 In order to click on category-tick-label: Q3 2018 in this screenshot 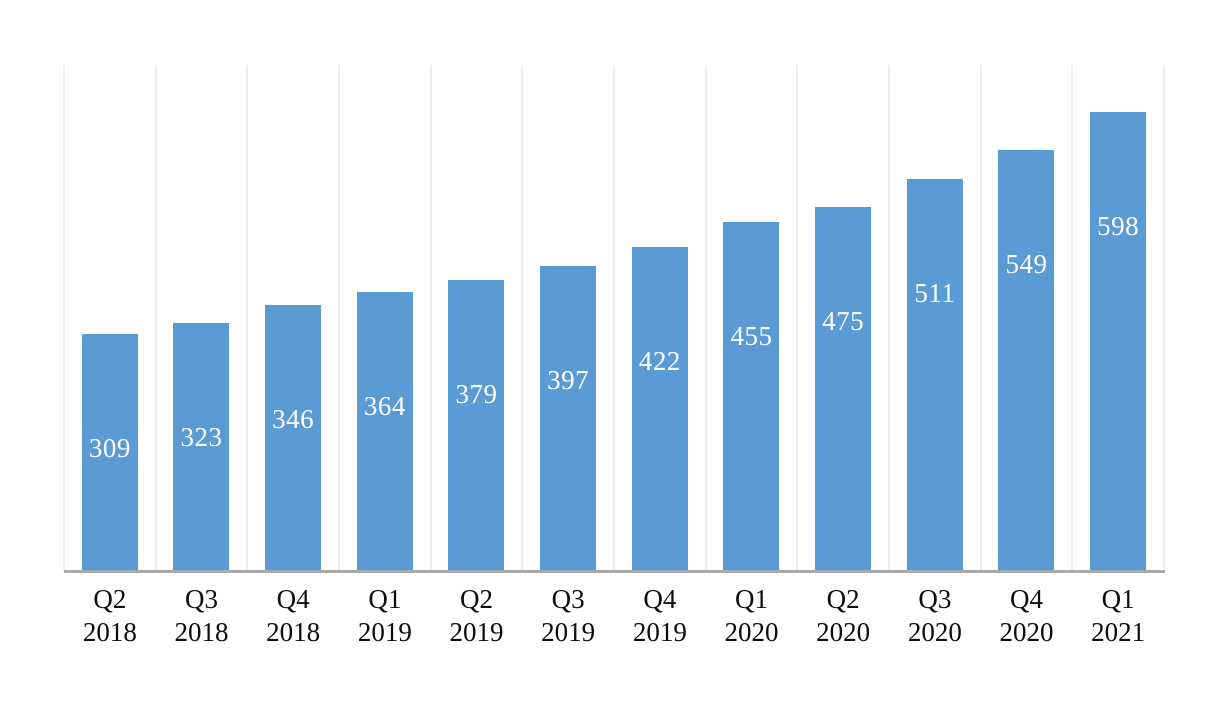, I will do `click(202, 616)`.